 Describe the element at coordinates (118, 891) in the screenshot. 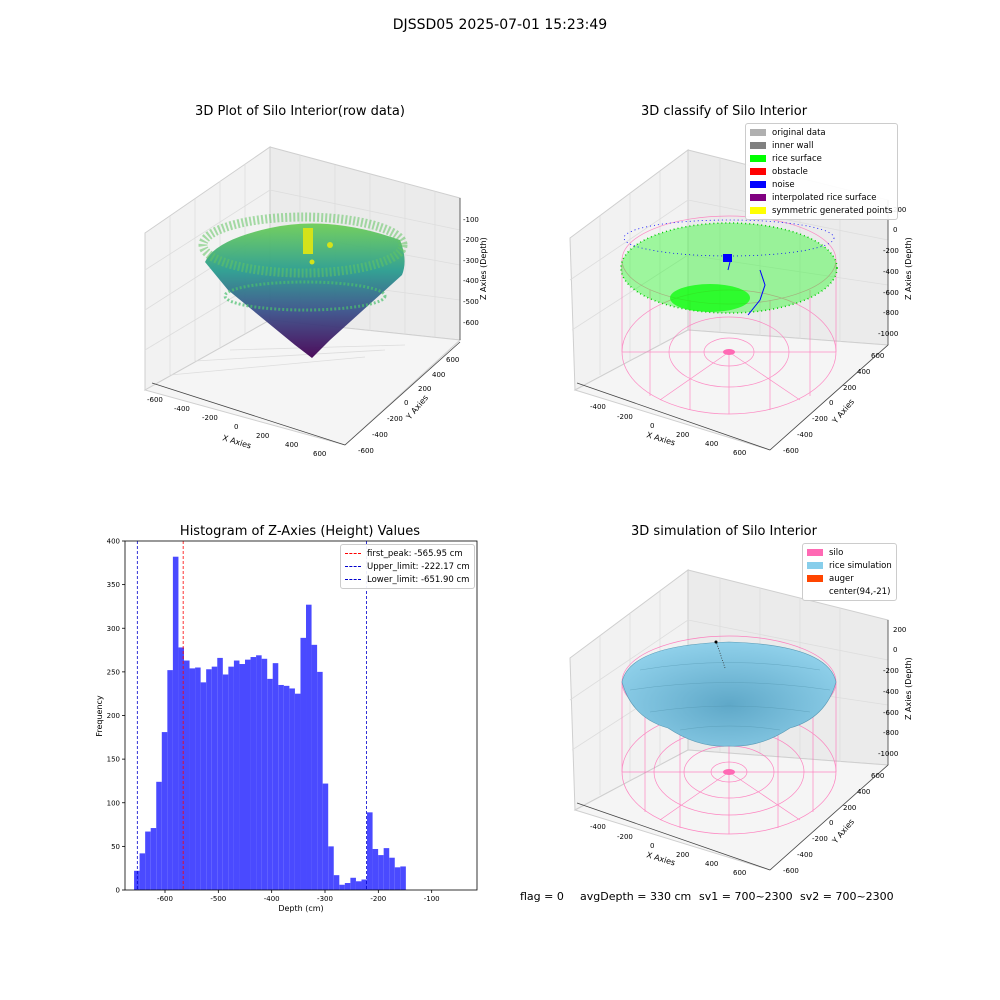

I see `y-tick-label: 0` at that location.